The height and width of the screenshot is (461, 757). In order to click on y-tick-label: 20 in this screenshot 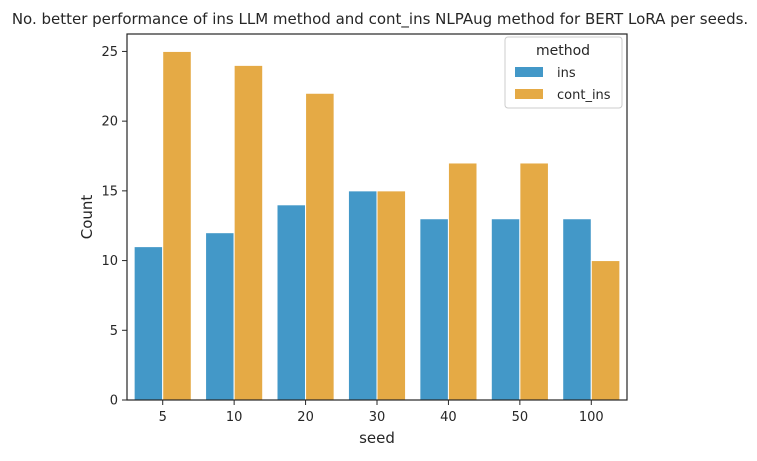, I will do `click(109, 122)`.